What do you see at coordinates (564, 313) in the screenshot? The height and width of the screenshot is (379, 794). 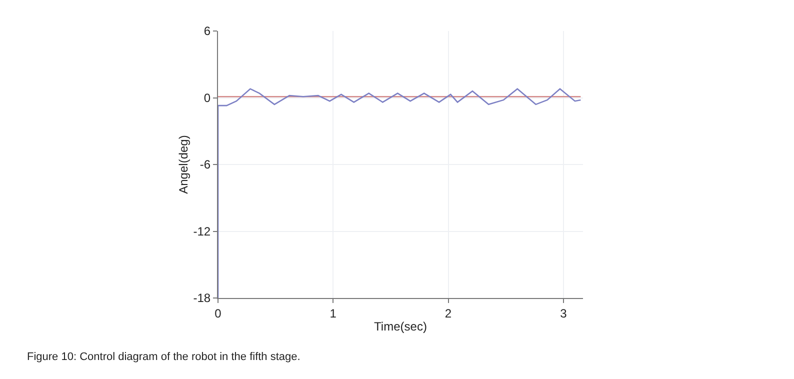 I see `x-tick-label: 3` at bounding box center [564, 313].